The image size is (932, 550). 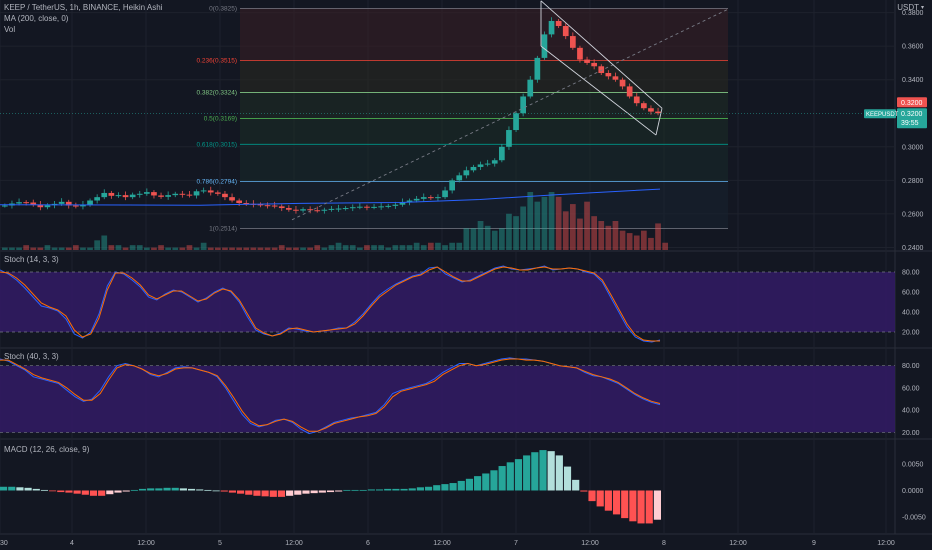 What do you see at coordinates (913, 248) in the screenshot?
I see `y-tick-label: 0.2400` at bounding box center [913, 248].